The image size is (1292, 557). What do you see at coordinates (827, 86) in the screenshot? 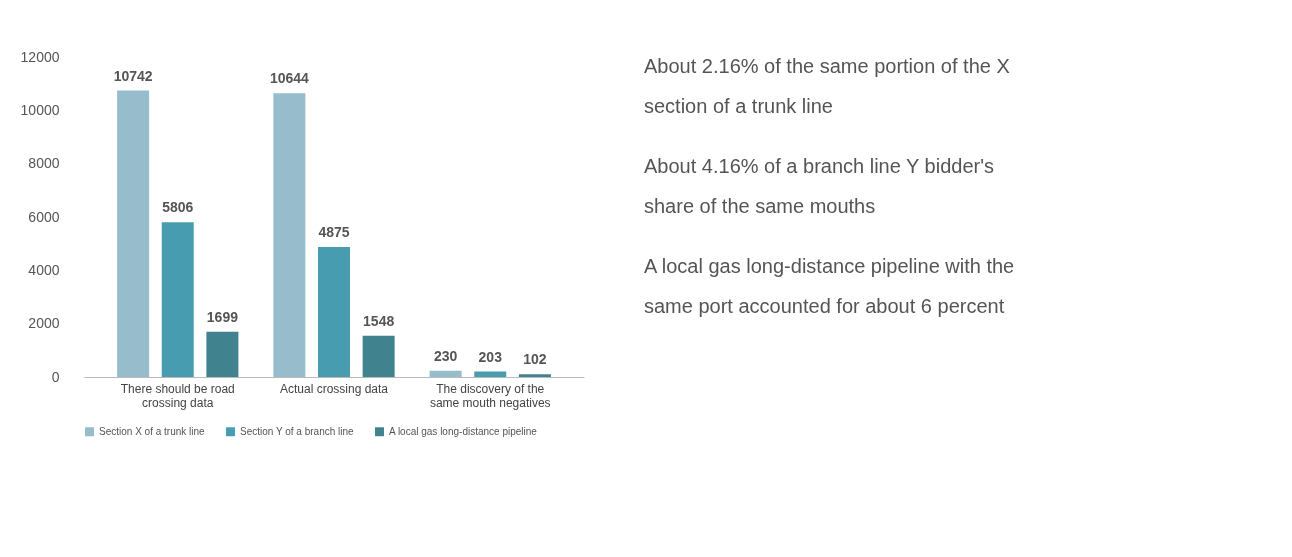
I see `text: About 2.16% of the same portion of the X section of a trunk line` at bounding box center [827, 86].